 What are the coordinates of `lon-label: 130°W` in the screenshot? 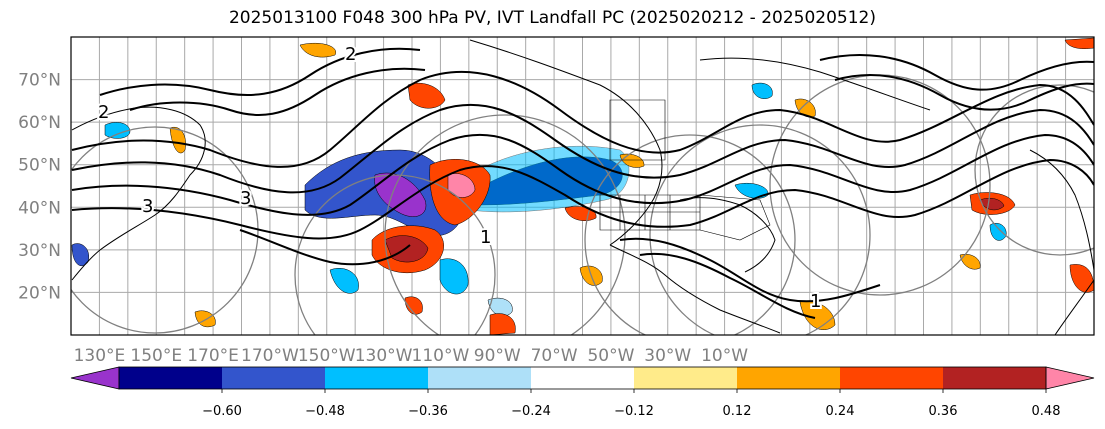 It's located at (384, 356).